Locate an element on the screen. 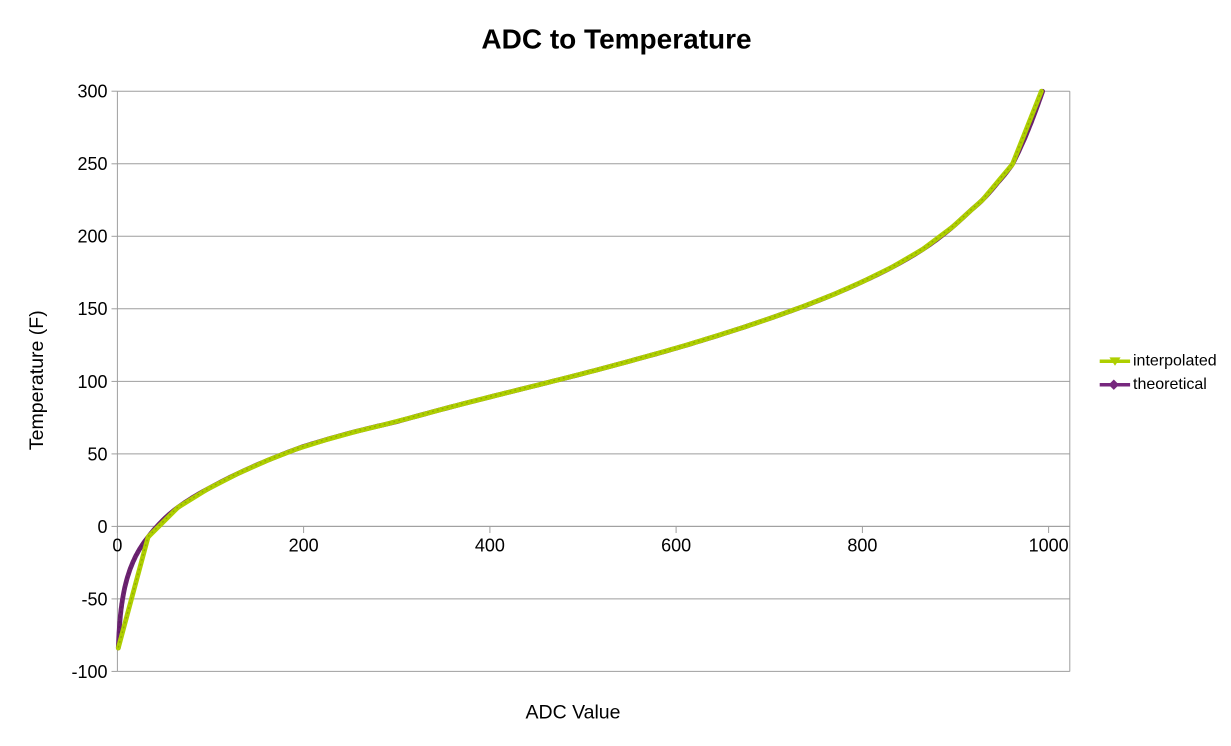  svg-text: 800 is located at coordinates (862, 546).